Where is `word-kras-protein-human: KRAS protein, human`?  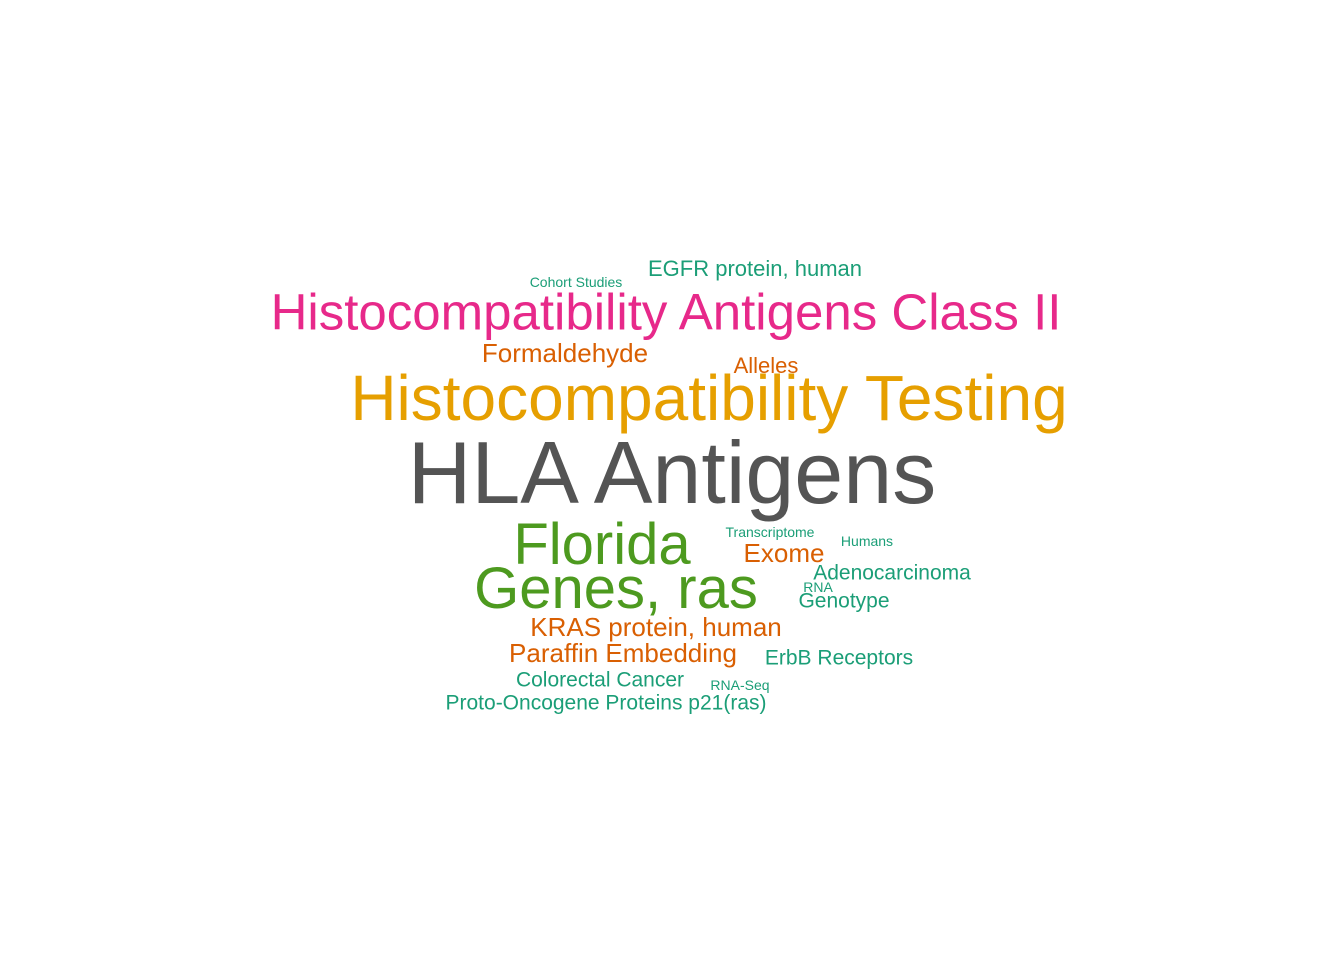
word-kras-protein-human: KRAS protein, human is located at coordinates (656, 627).